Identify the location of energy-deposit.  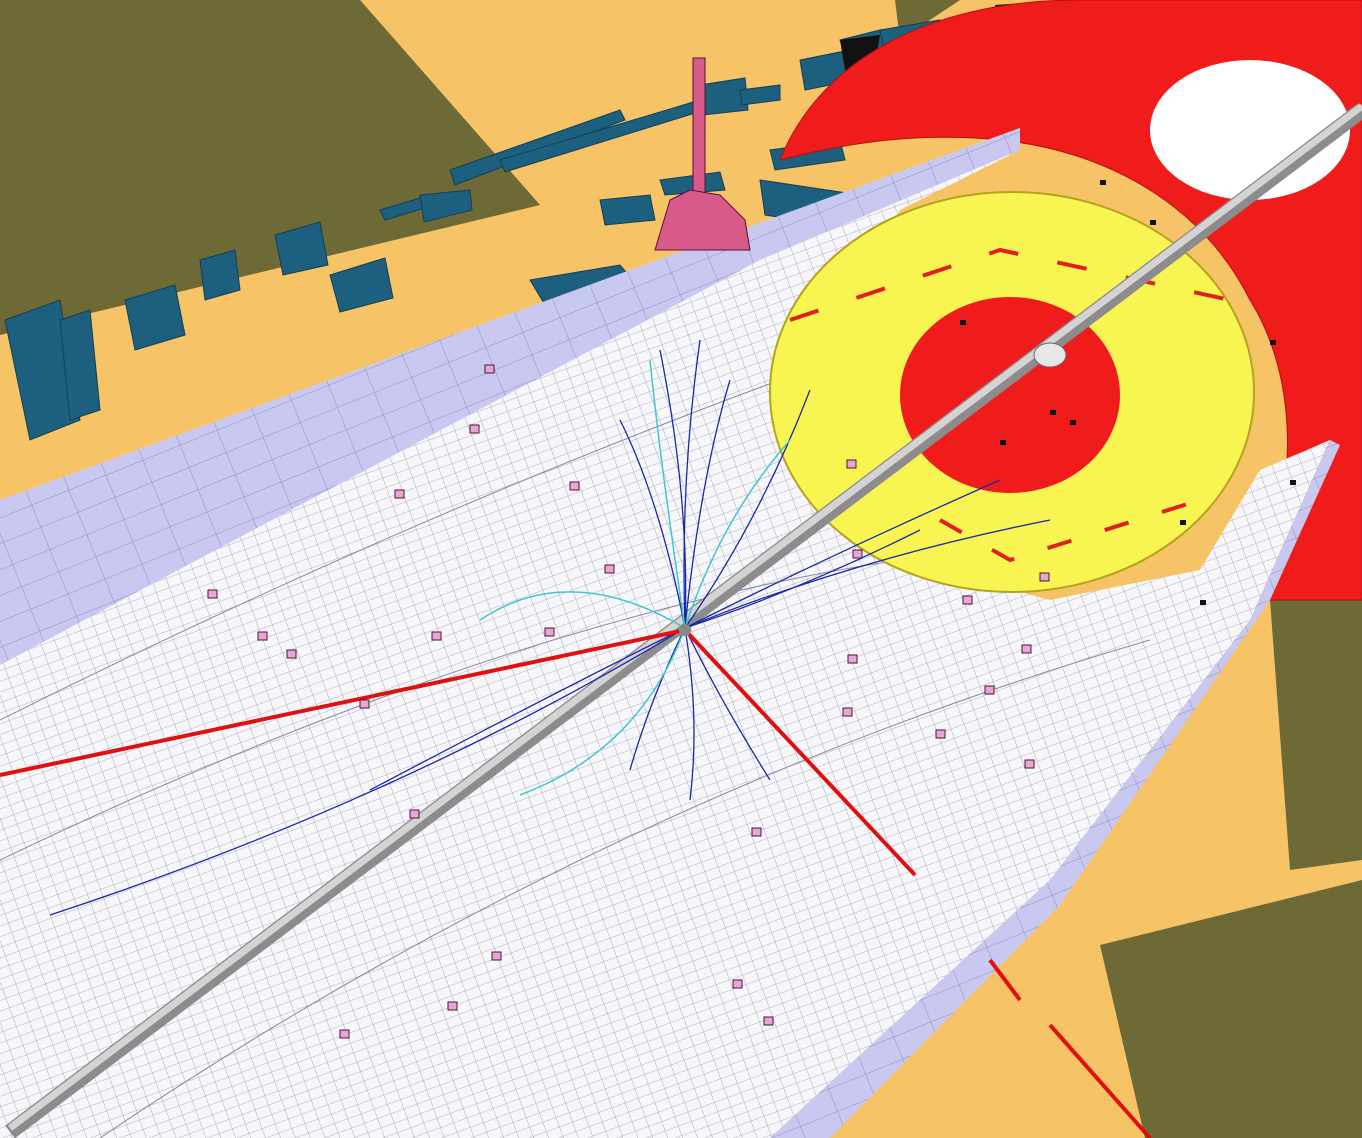
(702, 220).